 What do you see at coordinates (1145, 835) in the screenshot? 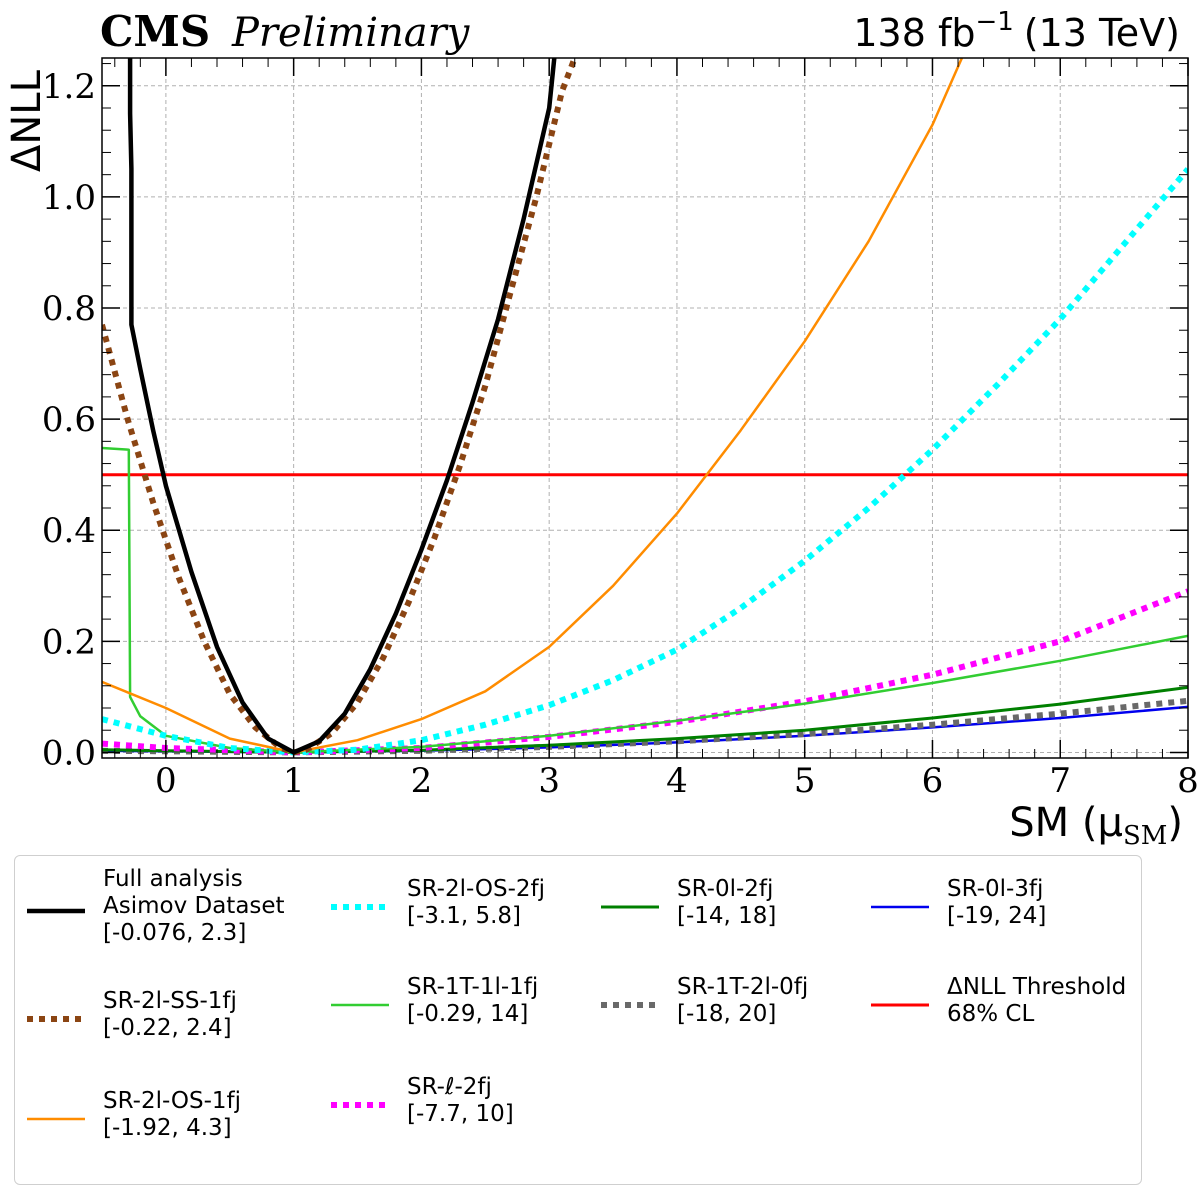
I see `x-axis-label-sub: SM` at bounding box center [1145, 835].